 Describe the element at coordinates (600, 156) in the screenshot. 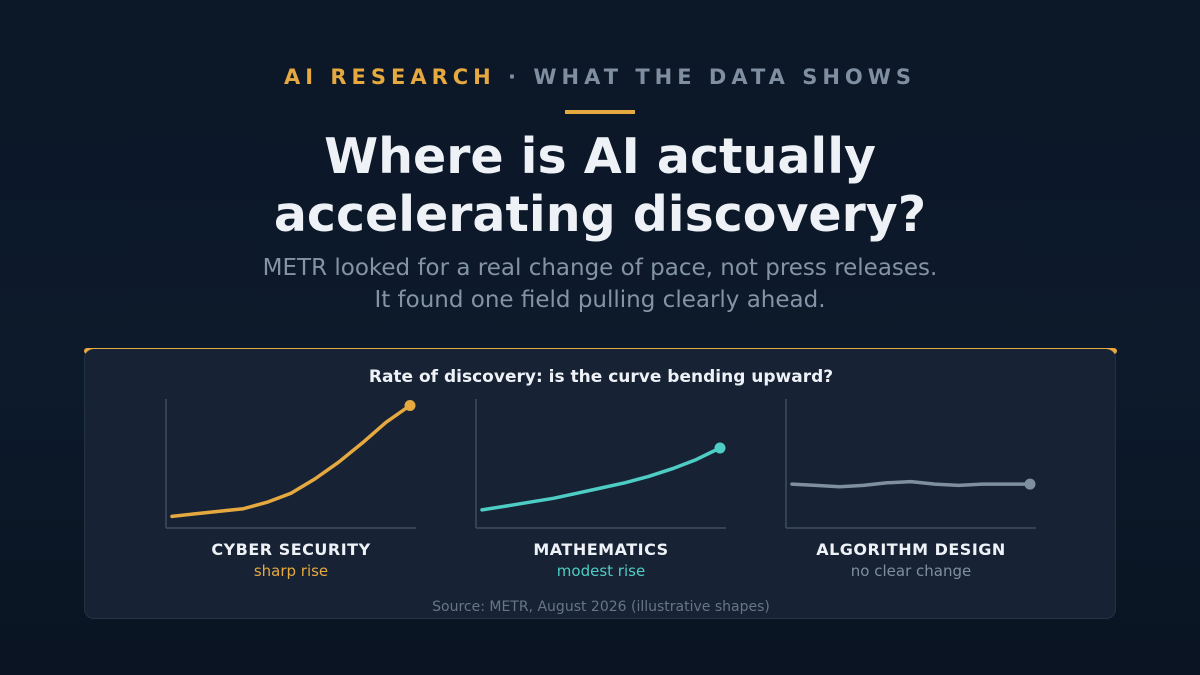

I see `title-line-1: Where is AI actually` at that location.